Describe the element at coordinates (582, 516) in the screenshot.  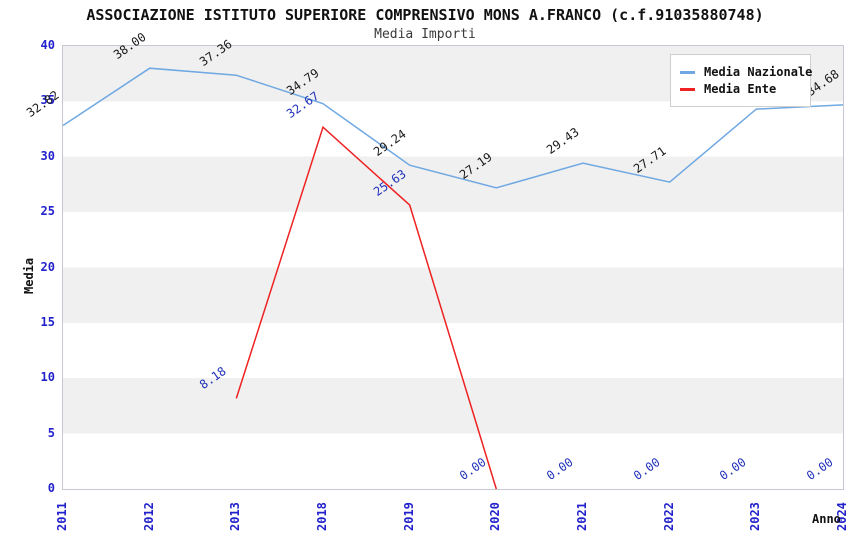
I see `x-tick-label: 2021` at that location.